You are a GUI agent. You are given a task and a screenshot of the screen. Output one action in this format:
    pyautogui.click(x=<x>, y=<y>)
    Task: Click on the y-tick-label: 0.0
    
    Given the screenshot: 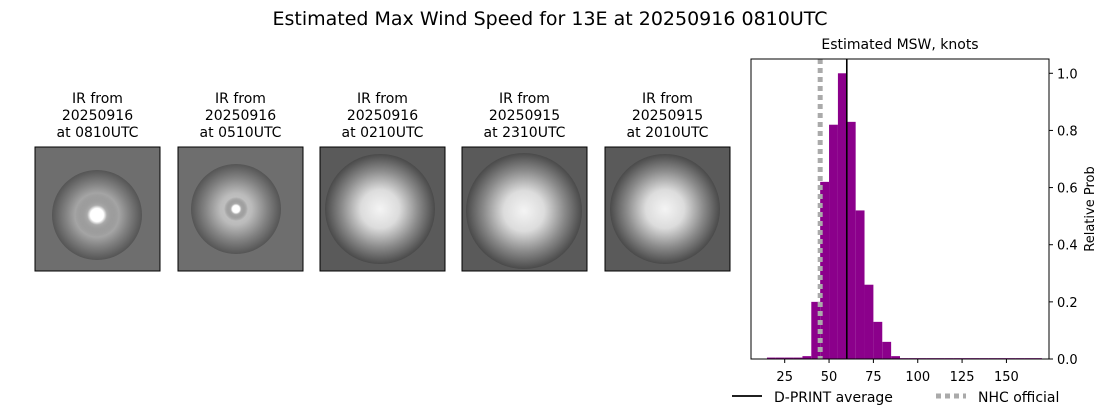 What is the action you would take?
    pyautogui.click(x=1067, y=360)
    